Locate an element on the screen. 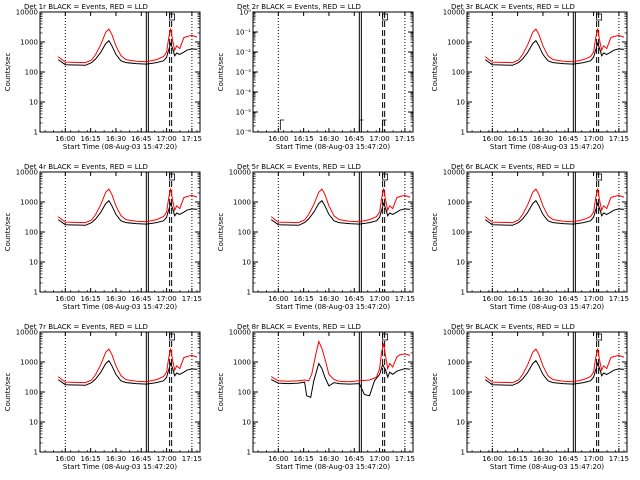 Image resolution: width=640 pixels, height=480 pixels. empty-flag-glyph is located at coordinates (384, 124).